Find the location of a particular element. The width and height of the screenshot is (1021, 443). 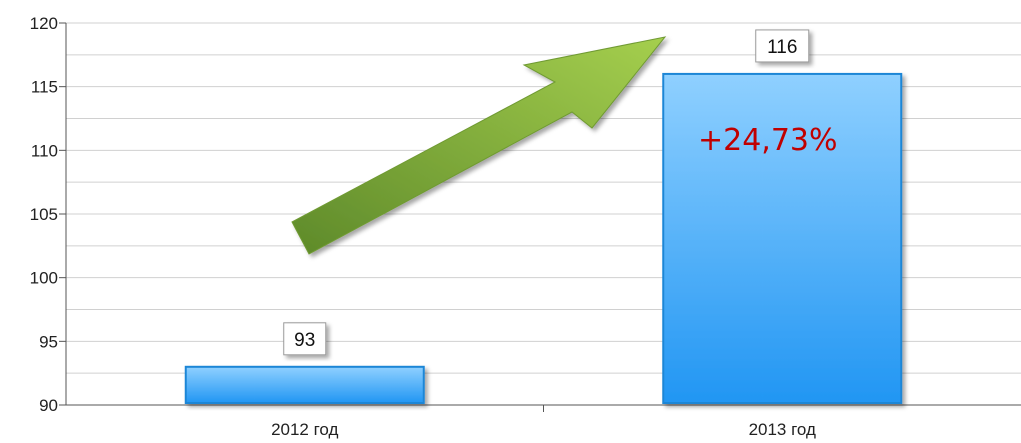

y-tick-label: 105 is located at coordinates (44, 214).